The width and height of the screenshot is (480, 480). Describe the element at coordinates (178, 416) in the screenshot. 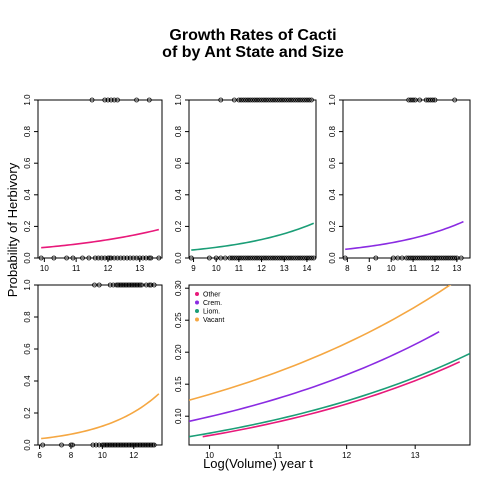

I see `y-tick-label: 0.10` at that location.